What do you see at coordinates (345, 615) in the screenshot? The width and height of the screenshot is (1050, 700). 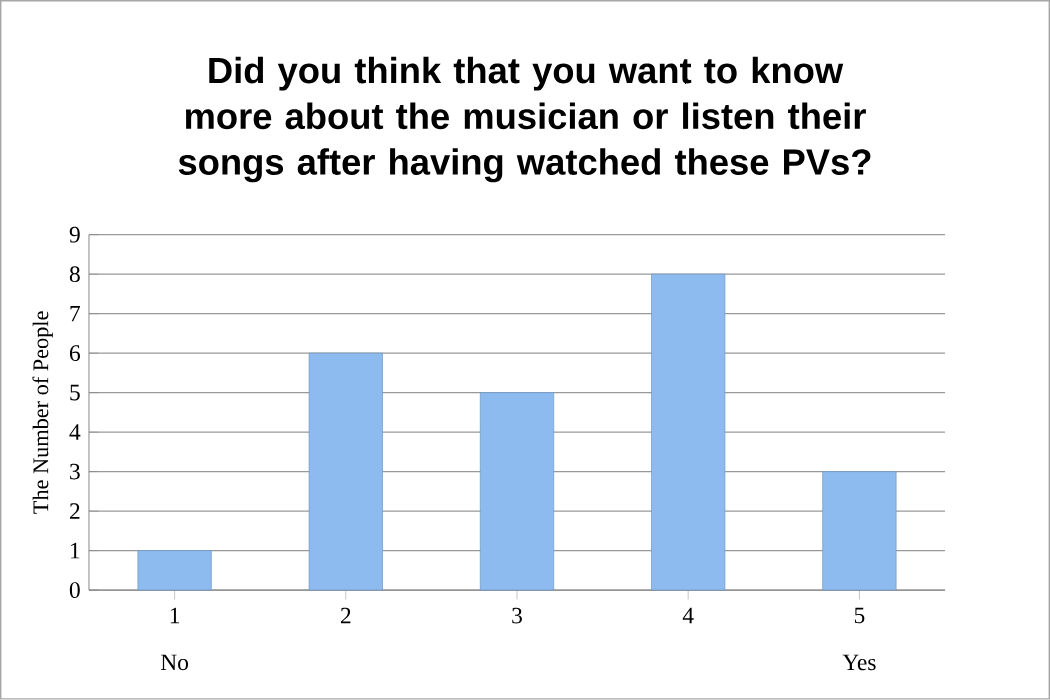 I see `x-tick-label: 2` at bounding box center [345, 615].